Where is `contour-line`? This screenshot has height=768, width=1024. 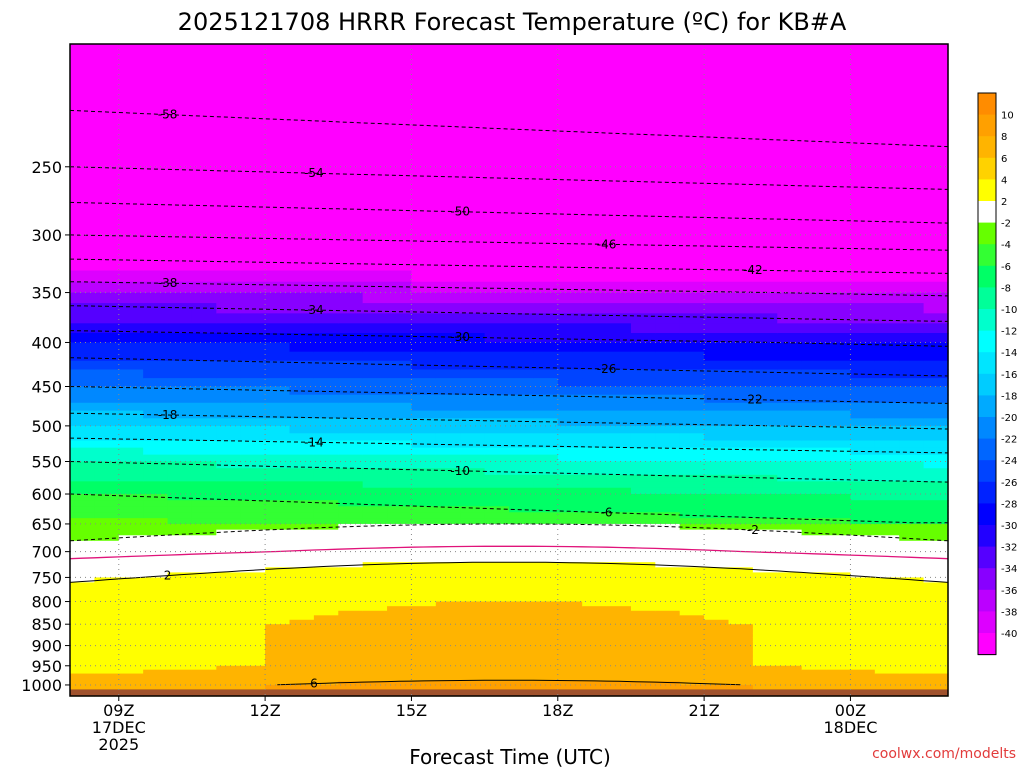
contour-line is located at coordinates (509, 313).